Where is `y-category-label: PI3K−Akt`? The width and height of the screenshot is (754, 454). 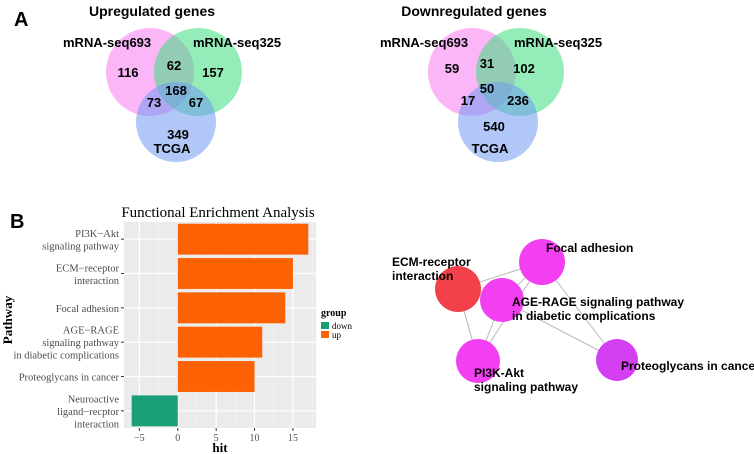
y-category-label: PI3K−Akt is located at coordinates (97, 234).